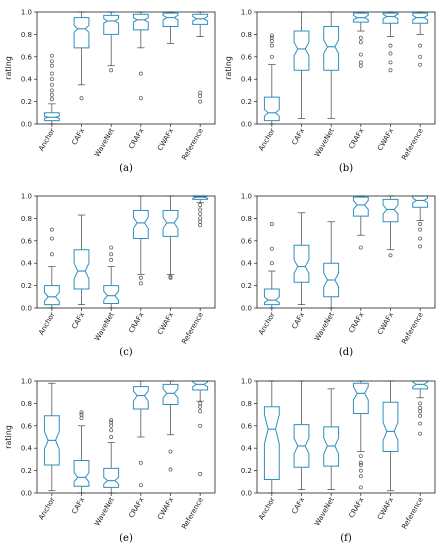 This screenshot has height=550, width=444. I want to click on panel-caption: (c), so click(126, 352).